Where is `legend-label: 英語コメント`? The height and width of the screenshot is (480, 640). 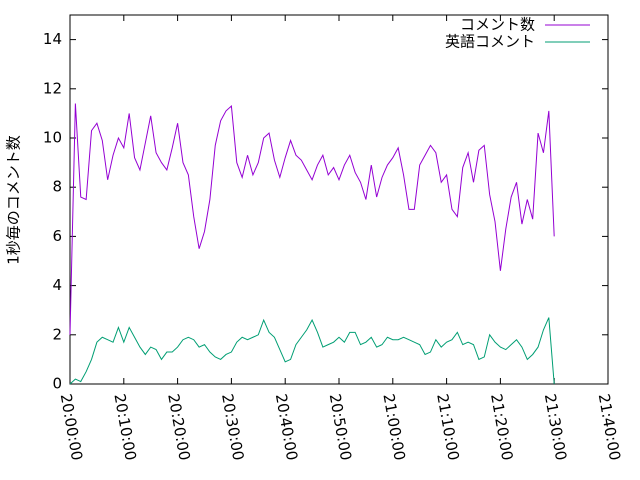 legend-label: 英語コメント is located at coordinates (490, 42).